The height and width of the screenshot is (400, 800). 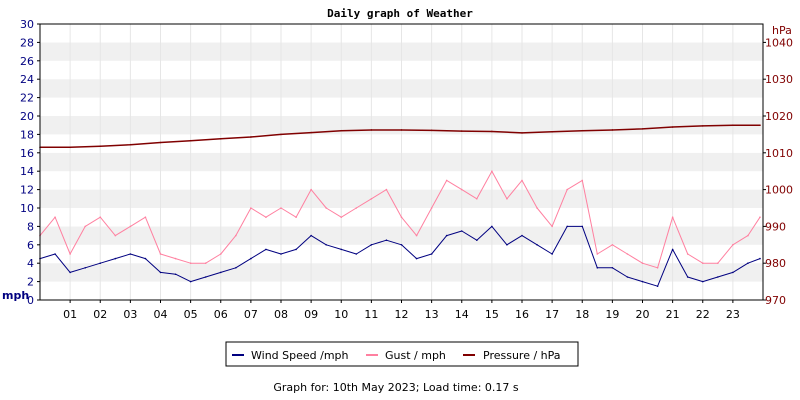 What do you see at coordinates (251, 314) in the screenshot?
I see `x-tick-label: 07` at bounding box center [251, 314].